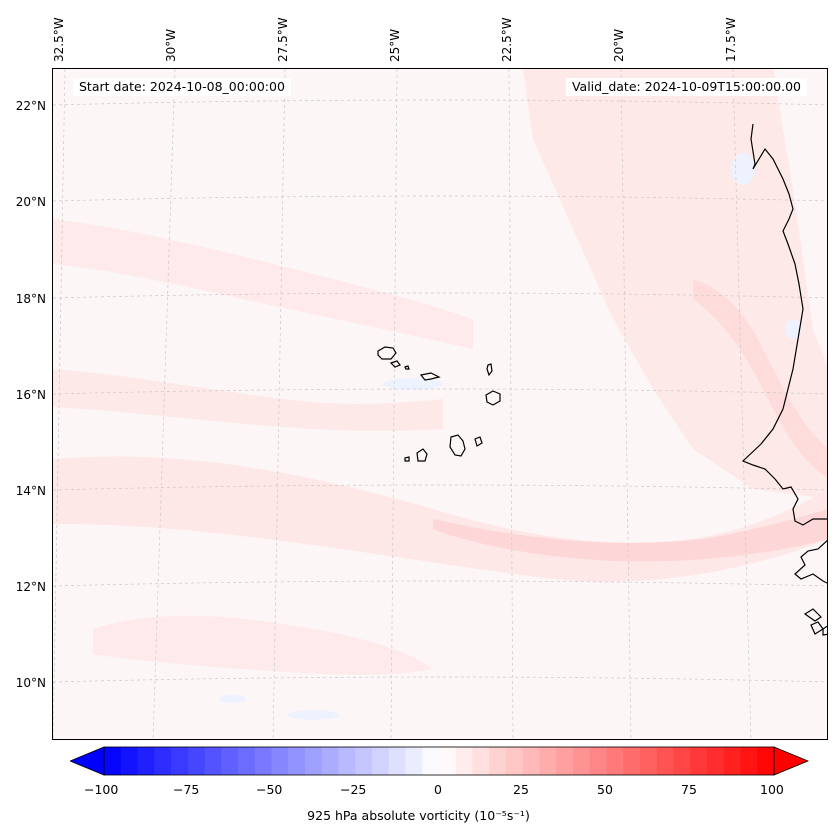 This screenshot has width=837, height=839. What do you see at coordinates (248, 400) in the screenshot?
I see `positive-band-west` at bounding box center [248, 400].